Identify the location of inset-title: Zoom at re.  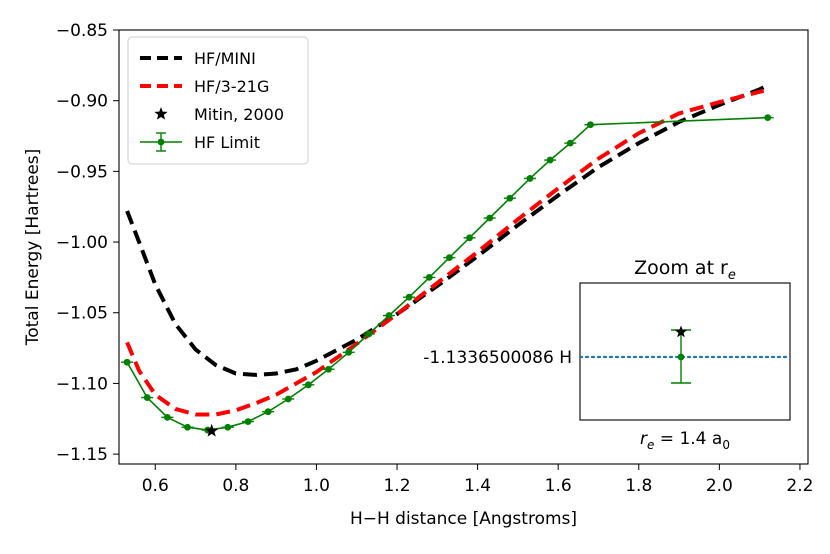
(685, 270).